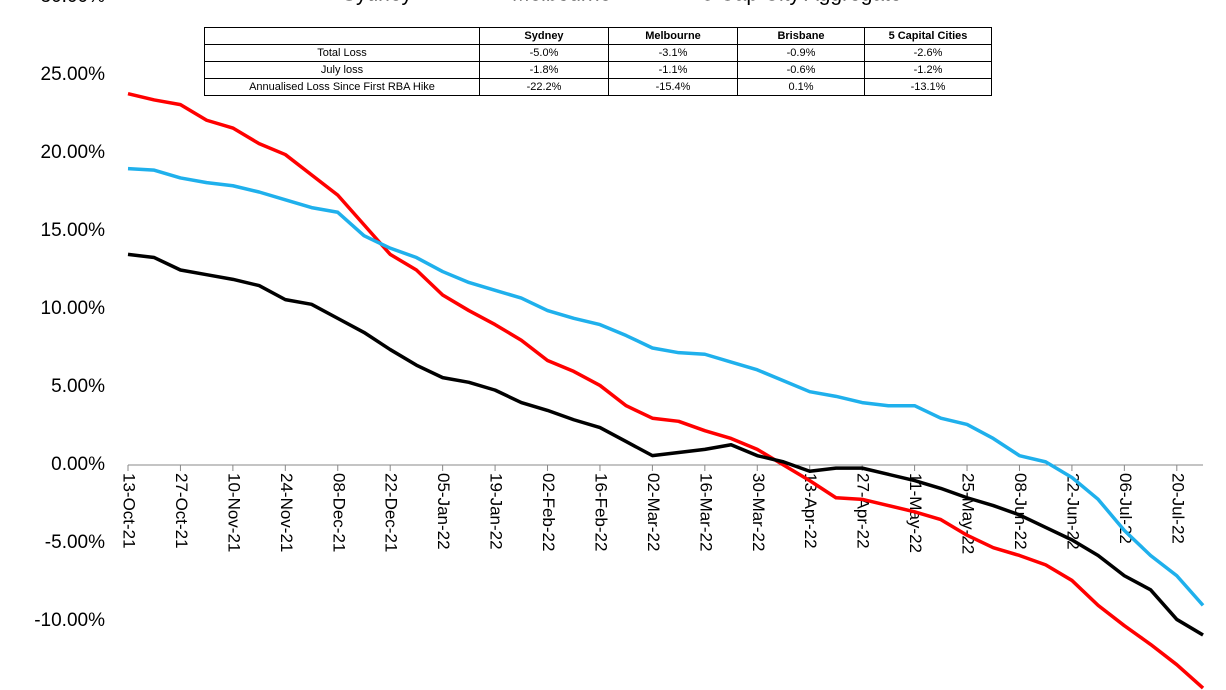 The image size is (1226, 690). What do you see at coordinates (286, 512) in the screenshot?
I see `x-tick-label: 24-Nov-21` at bounding box center [286, 512].